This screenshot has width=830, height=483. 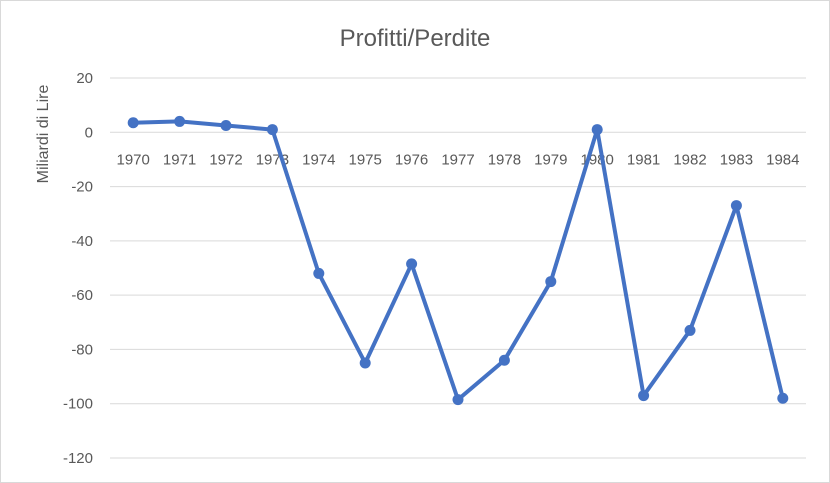 What do you see at coordinates (783, 398) in the screenshot?
I see `data-point-1984` at bounding box center [783, 398].